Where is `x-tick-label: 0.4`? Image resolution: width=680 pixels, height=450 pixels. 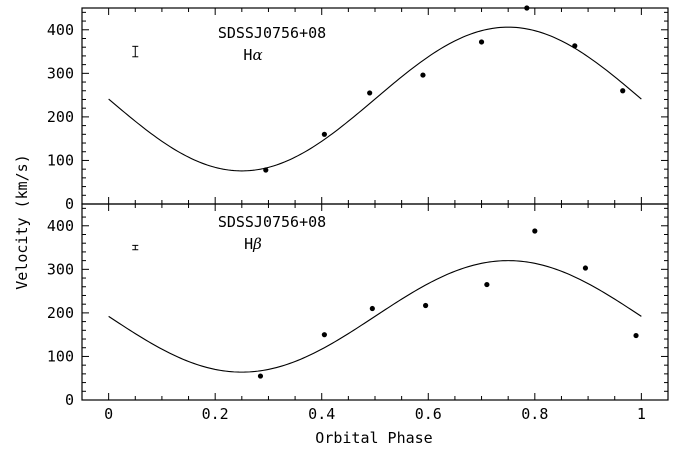 x-tick-label: 0.4 is located at coordinates (321, 414).